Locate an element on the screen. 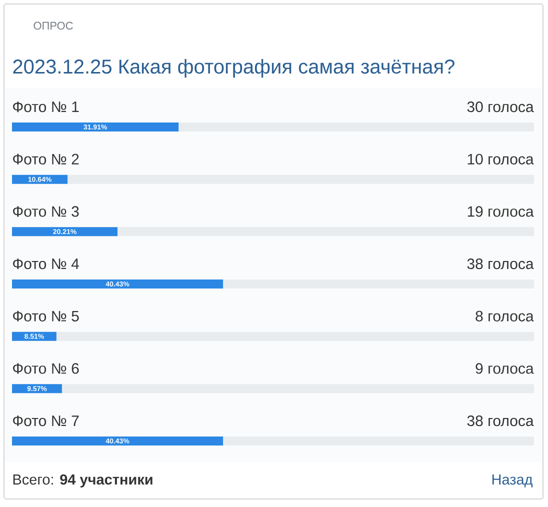  y-tick-label: Фото № 1 is located at coordinates (46, 107).